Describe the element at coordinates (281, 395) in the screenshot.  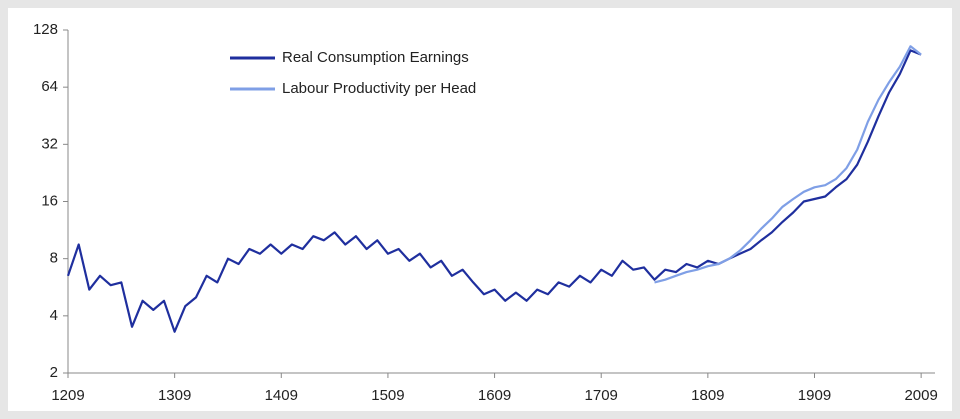
I see `x-tick-label: 1409` at that location.